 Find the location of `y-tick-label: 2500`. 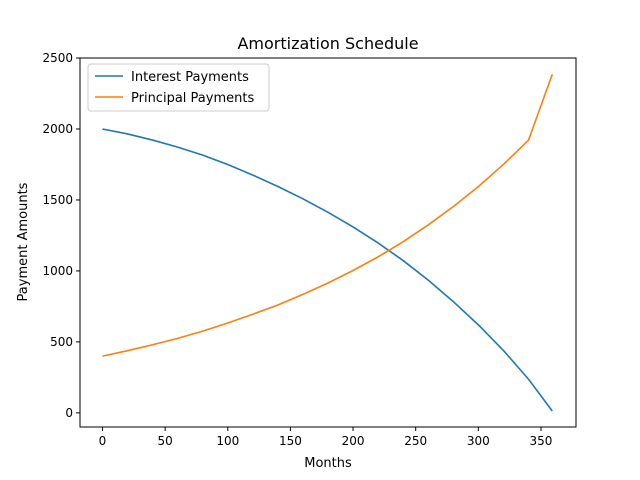

y-tick-label: 2500 is located at coordinates (57, 58).